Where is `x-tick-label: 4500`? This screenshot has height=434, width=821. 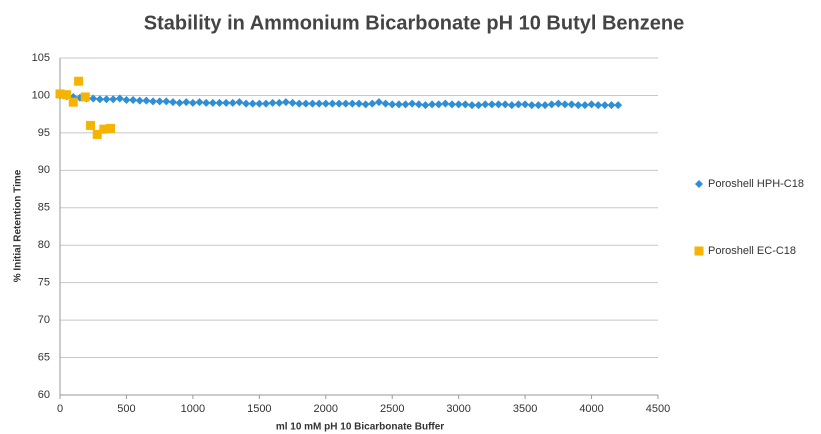 x-tick-label: 4500 is located at coordinates (658, 409).